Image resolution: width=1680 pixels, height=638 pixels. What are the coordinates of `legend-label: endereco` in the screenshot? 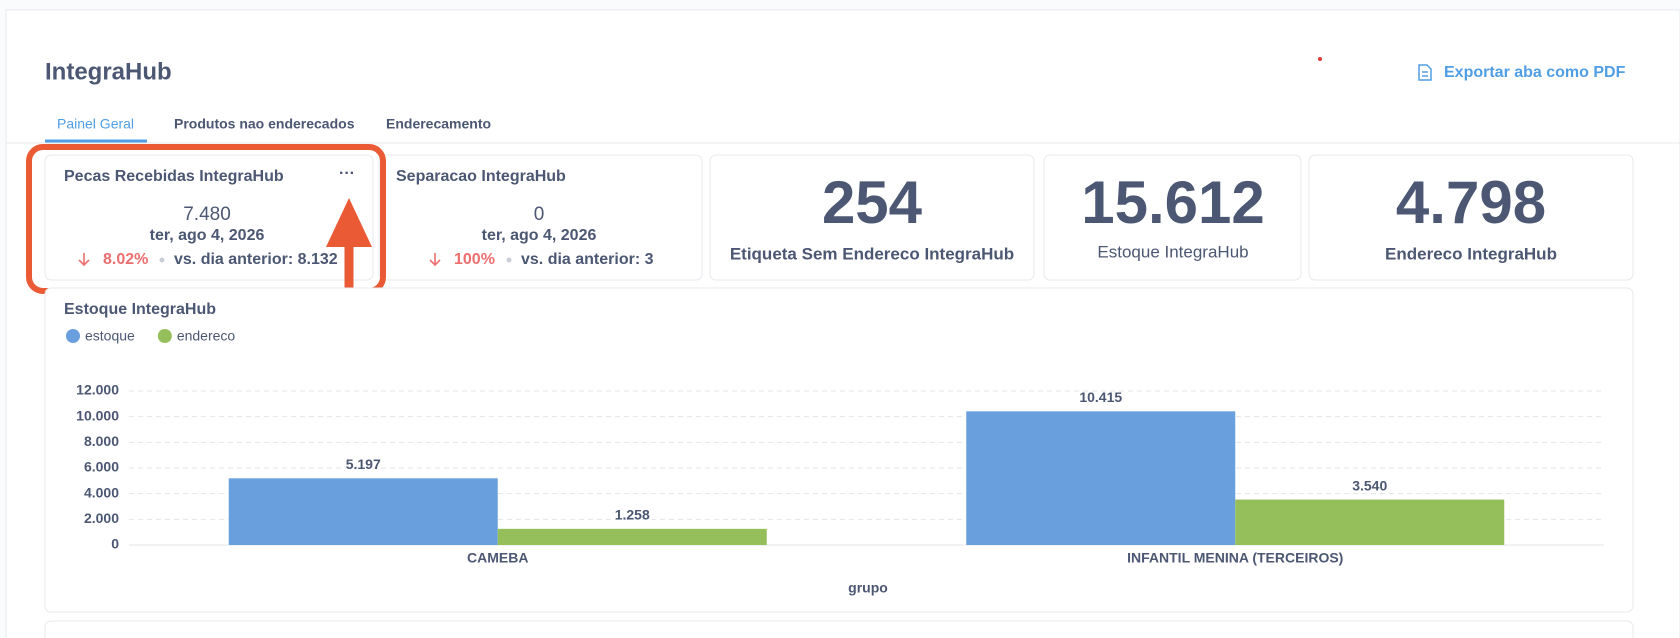 It's located at (206, 336).